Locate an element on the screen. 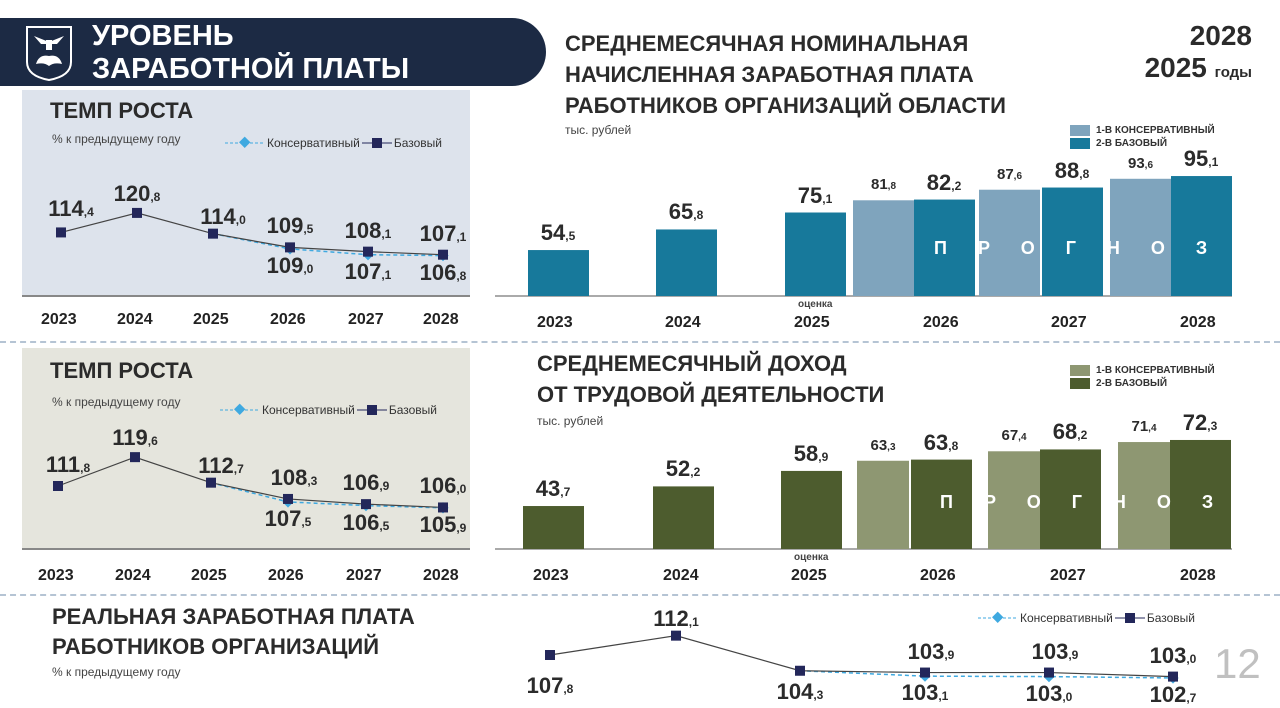 This screenshot has width=1280, height=708. page-number: 12 is located at coordinates (1237, 663).